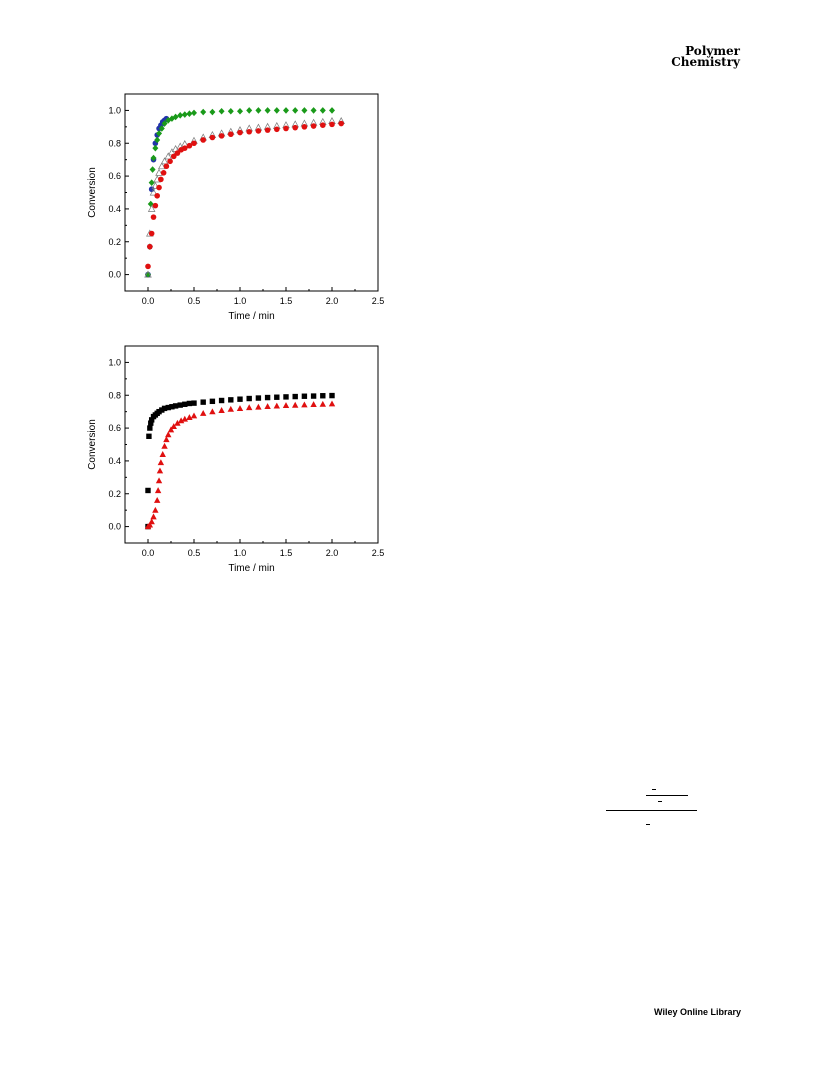  Describe the element at coordinates (651, 806) in the screenshot. I see `equation-fragment` at that location.